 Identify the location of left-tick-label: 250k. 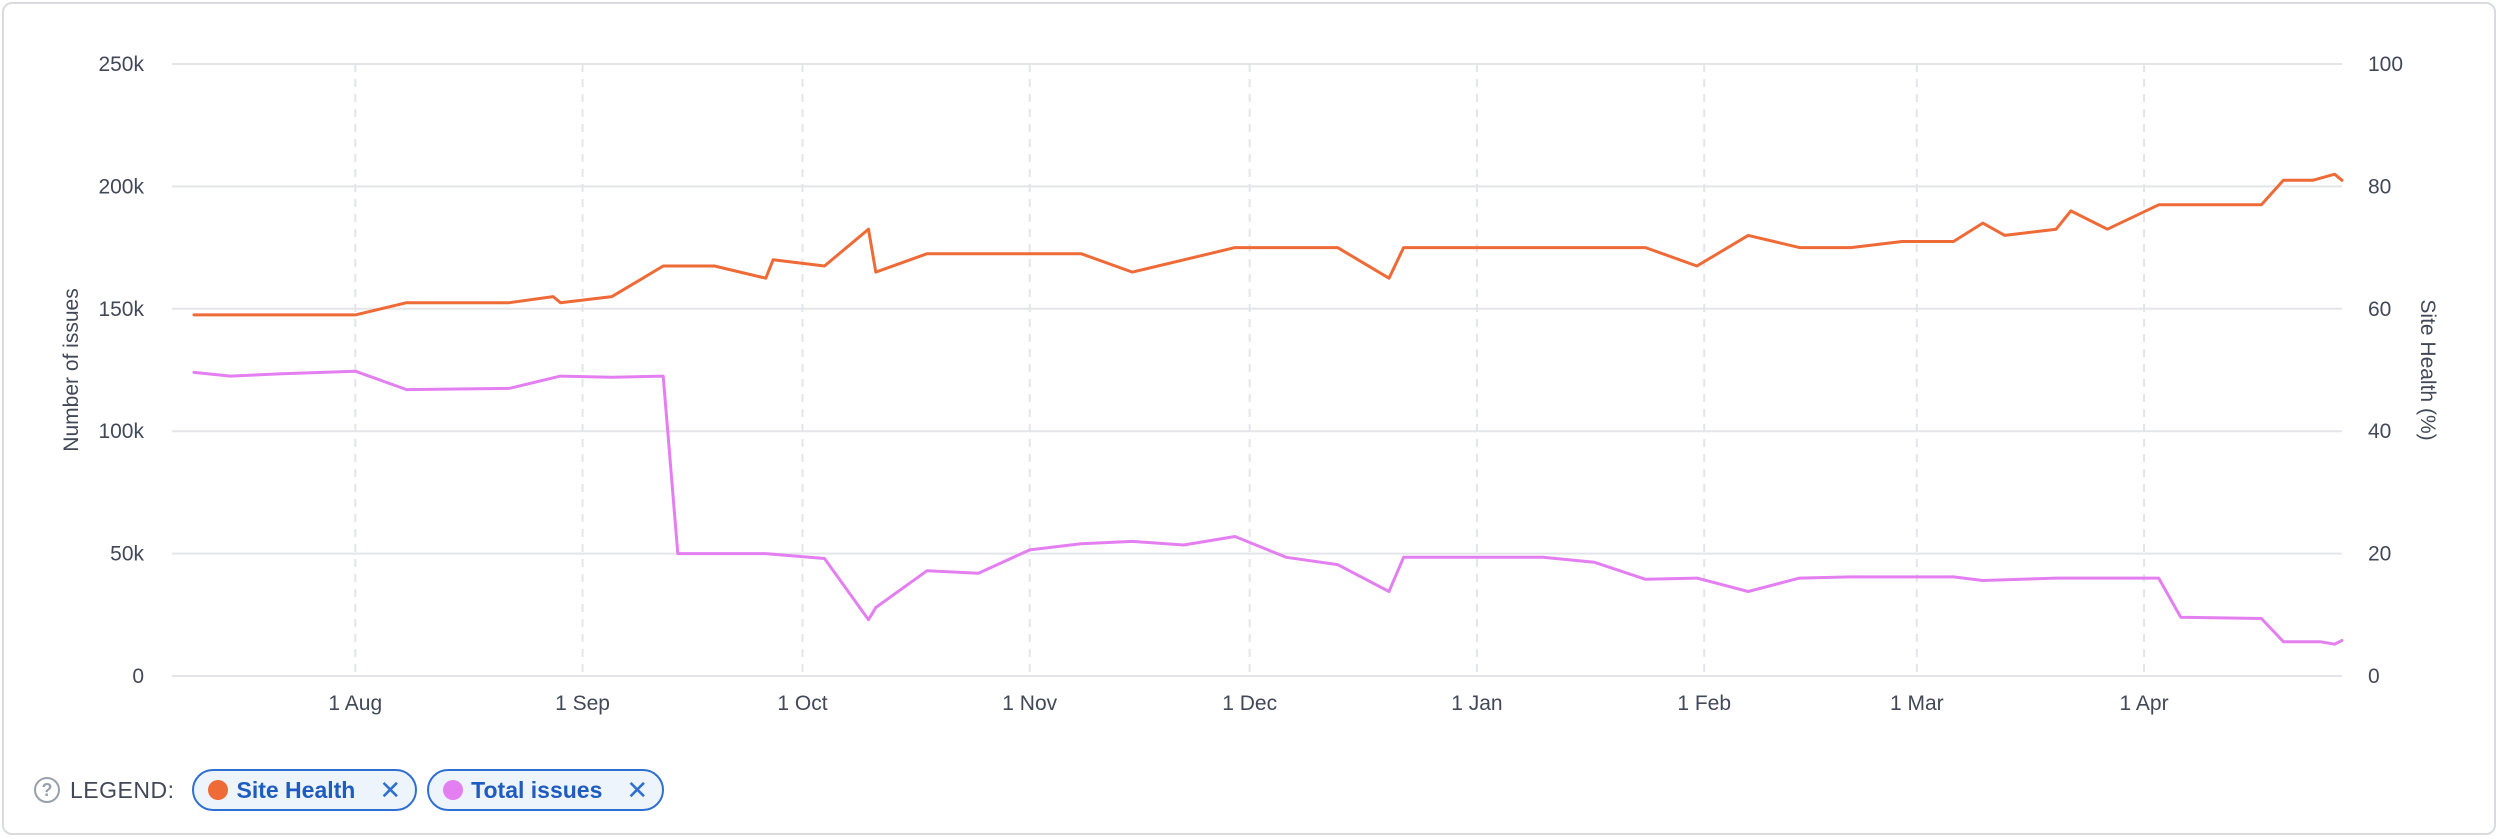
(121, 64).